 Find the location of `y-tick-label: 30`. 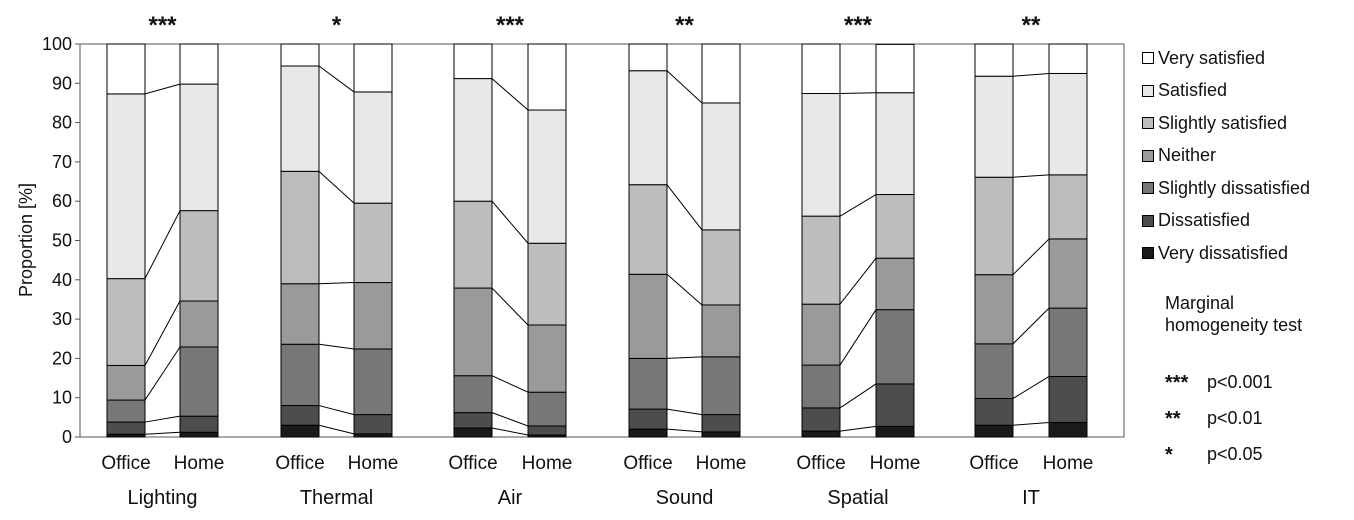

y-tick-label: 30 is located at coordinates (62, 319).